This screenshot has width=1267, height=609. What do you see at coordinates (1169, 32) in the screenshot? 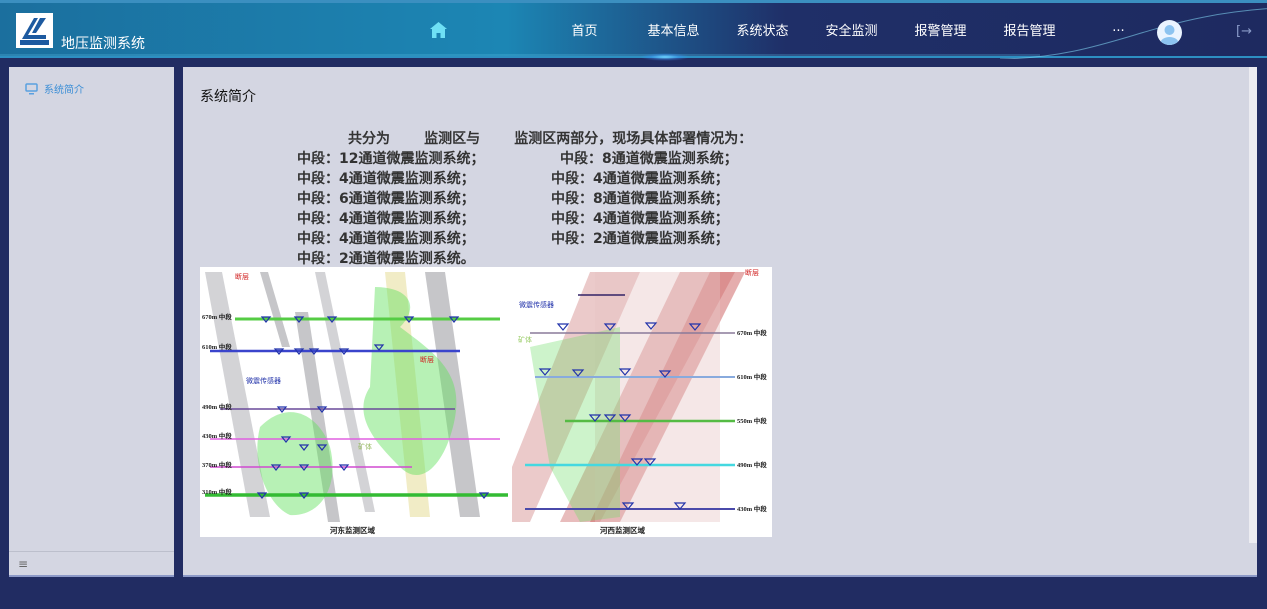
I see `avatar-icon` at bounding box center [1169, 32].